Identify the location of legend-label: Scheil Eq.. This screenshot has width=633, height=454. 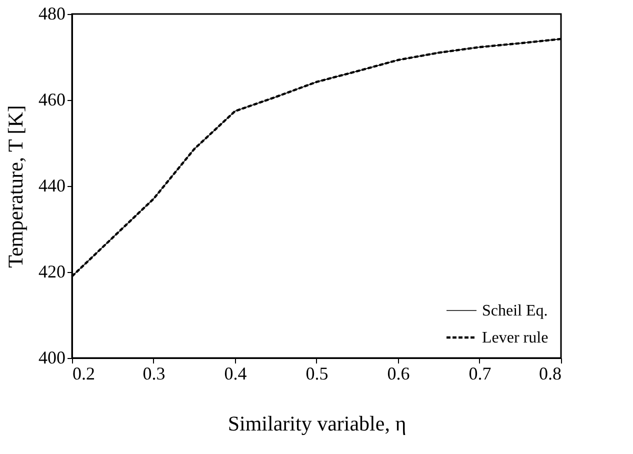
(515, 311).